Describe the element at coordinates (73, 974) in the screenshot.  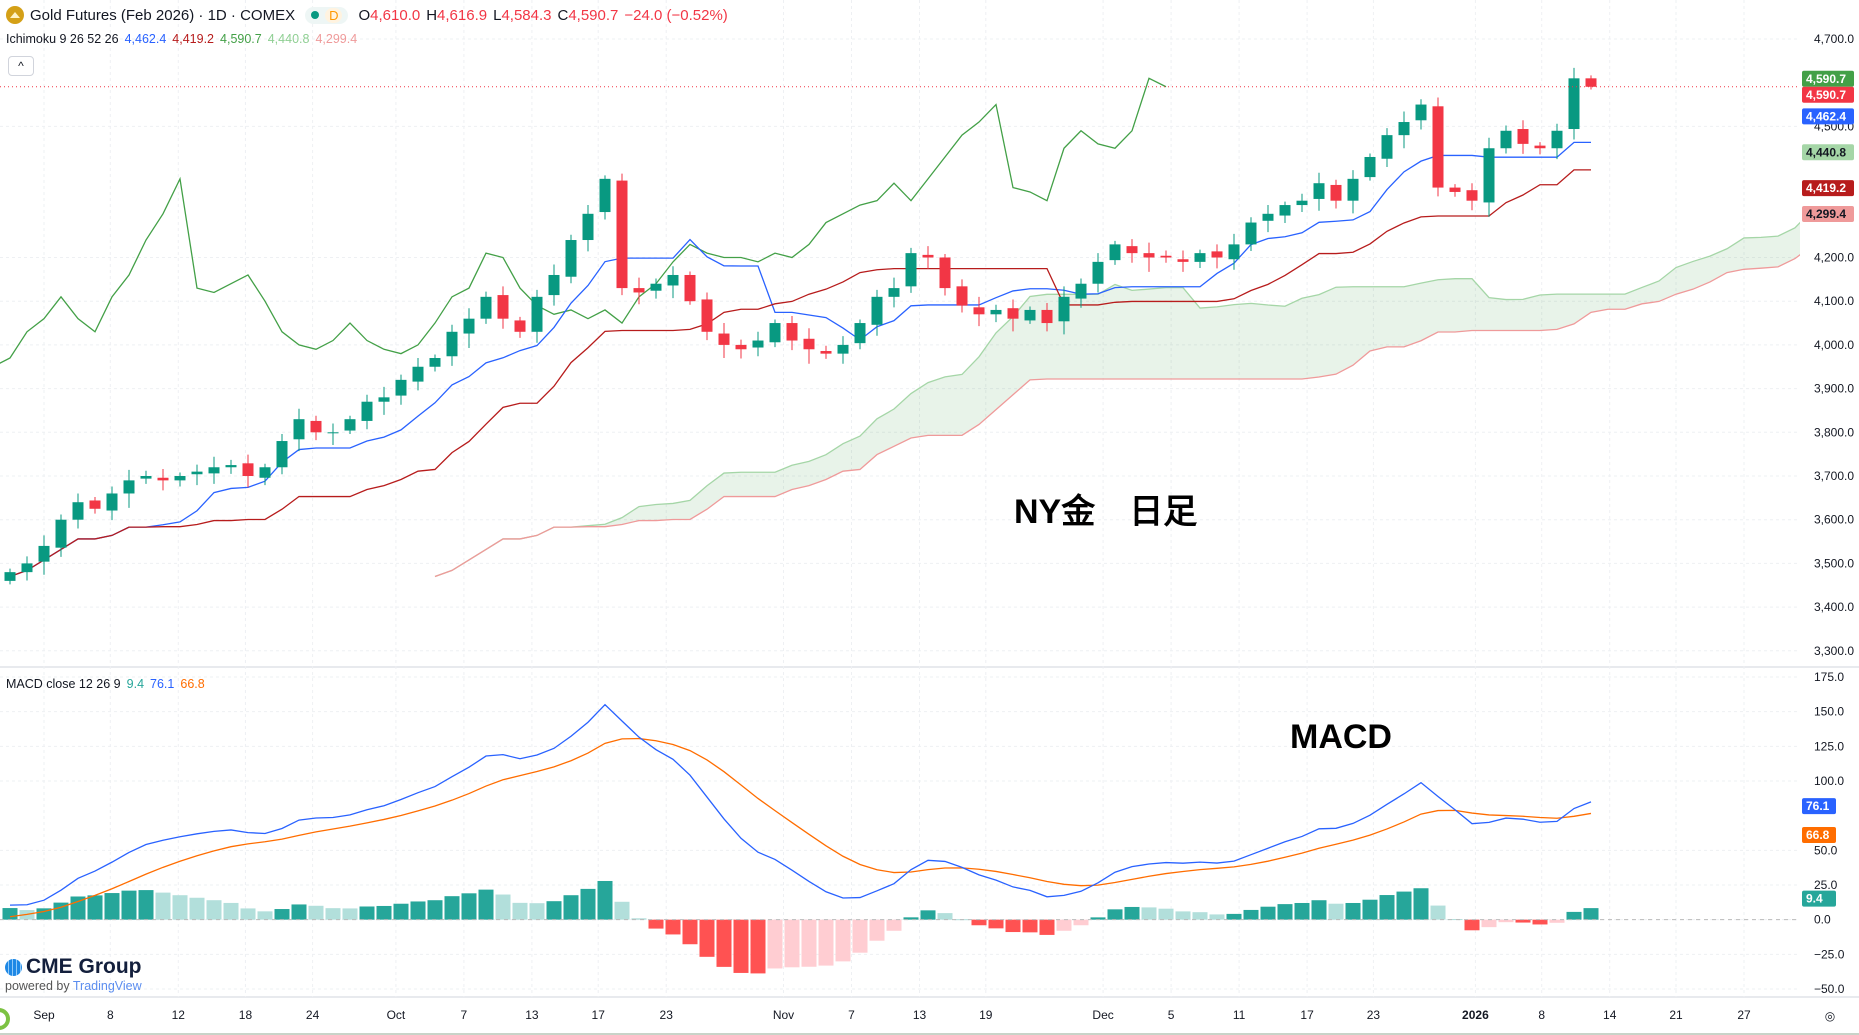
I see `branding: CME Group powered by TradingView` at that location.